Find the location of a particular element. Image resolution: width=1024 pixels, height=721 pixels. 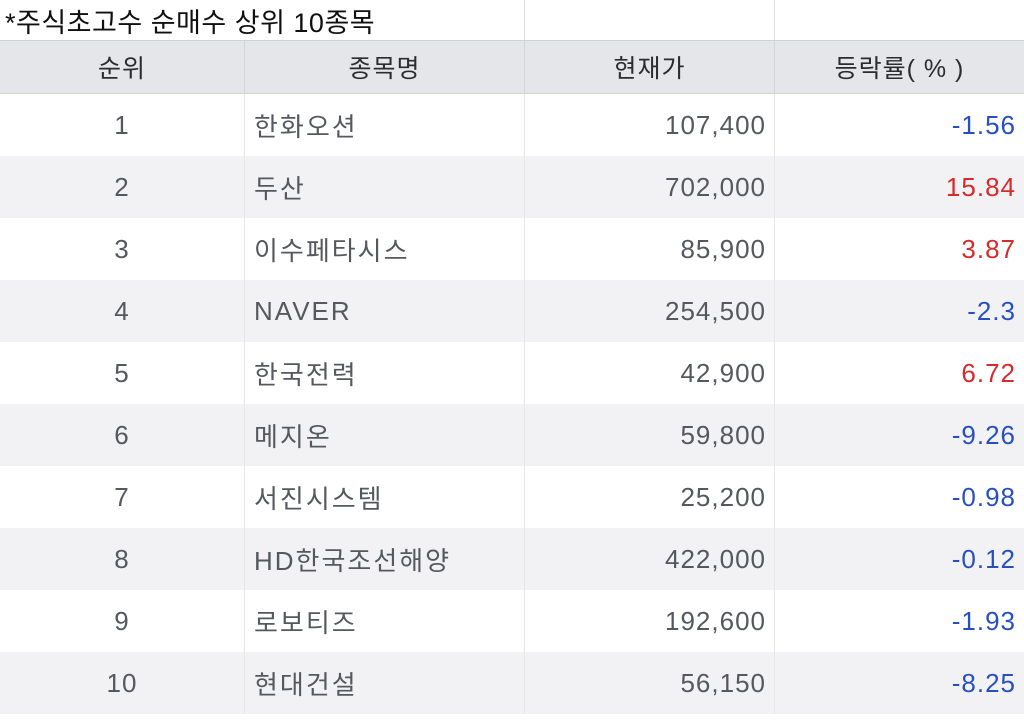

table-row: 2 두산 702,000 15.84 is located at coordinates (512, 187).